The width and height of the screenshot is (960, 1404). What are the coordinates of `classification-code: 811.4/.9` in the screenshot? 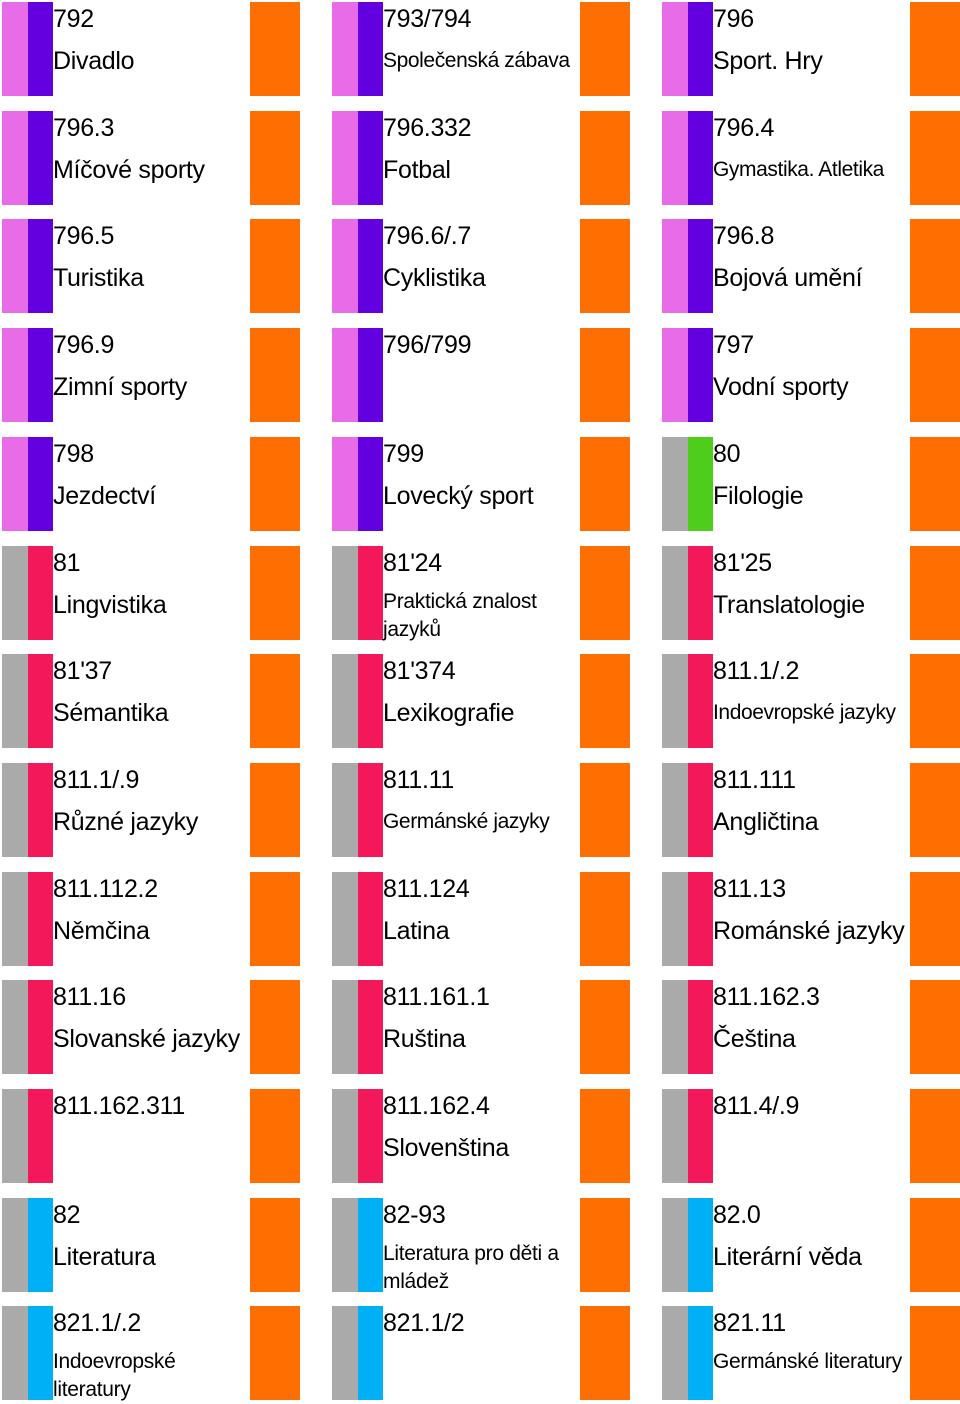 It's located at (756, 1106).